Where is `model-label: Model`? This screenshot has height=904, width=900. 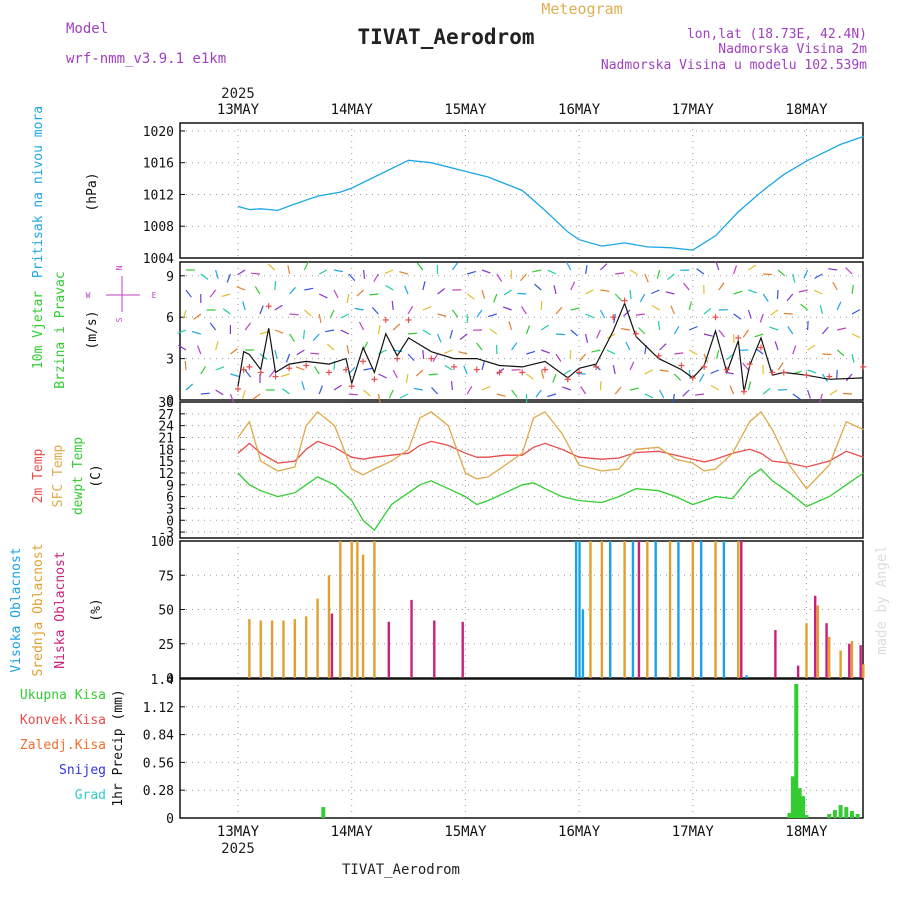
model-label: Model is located at coordinates (87, 29).